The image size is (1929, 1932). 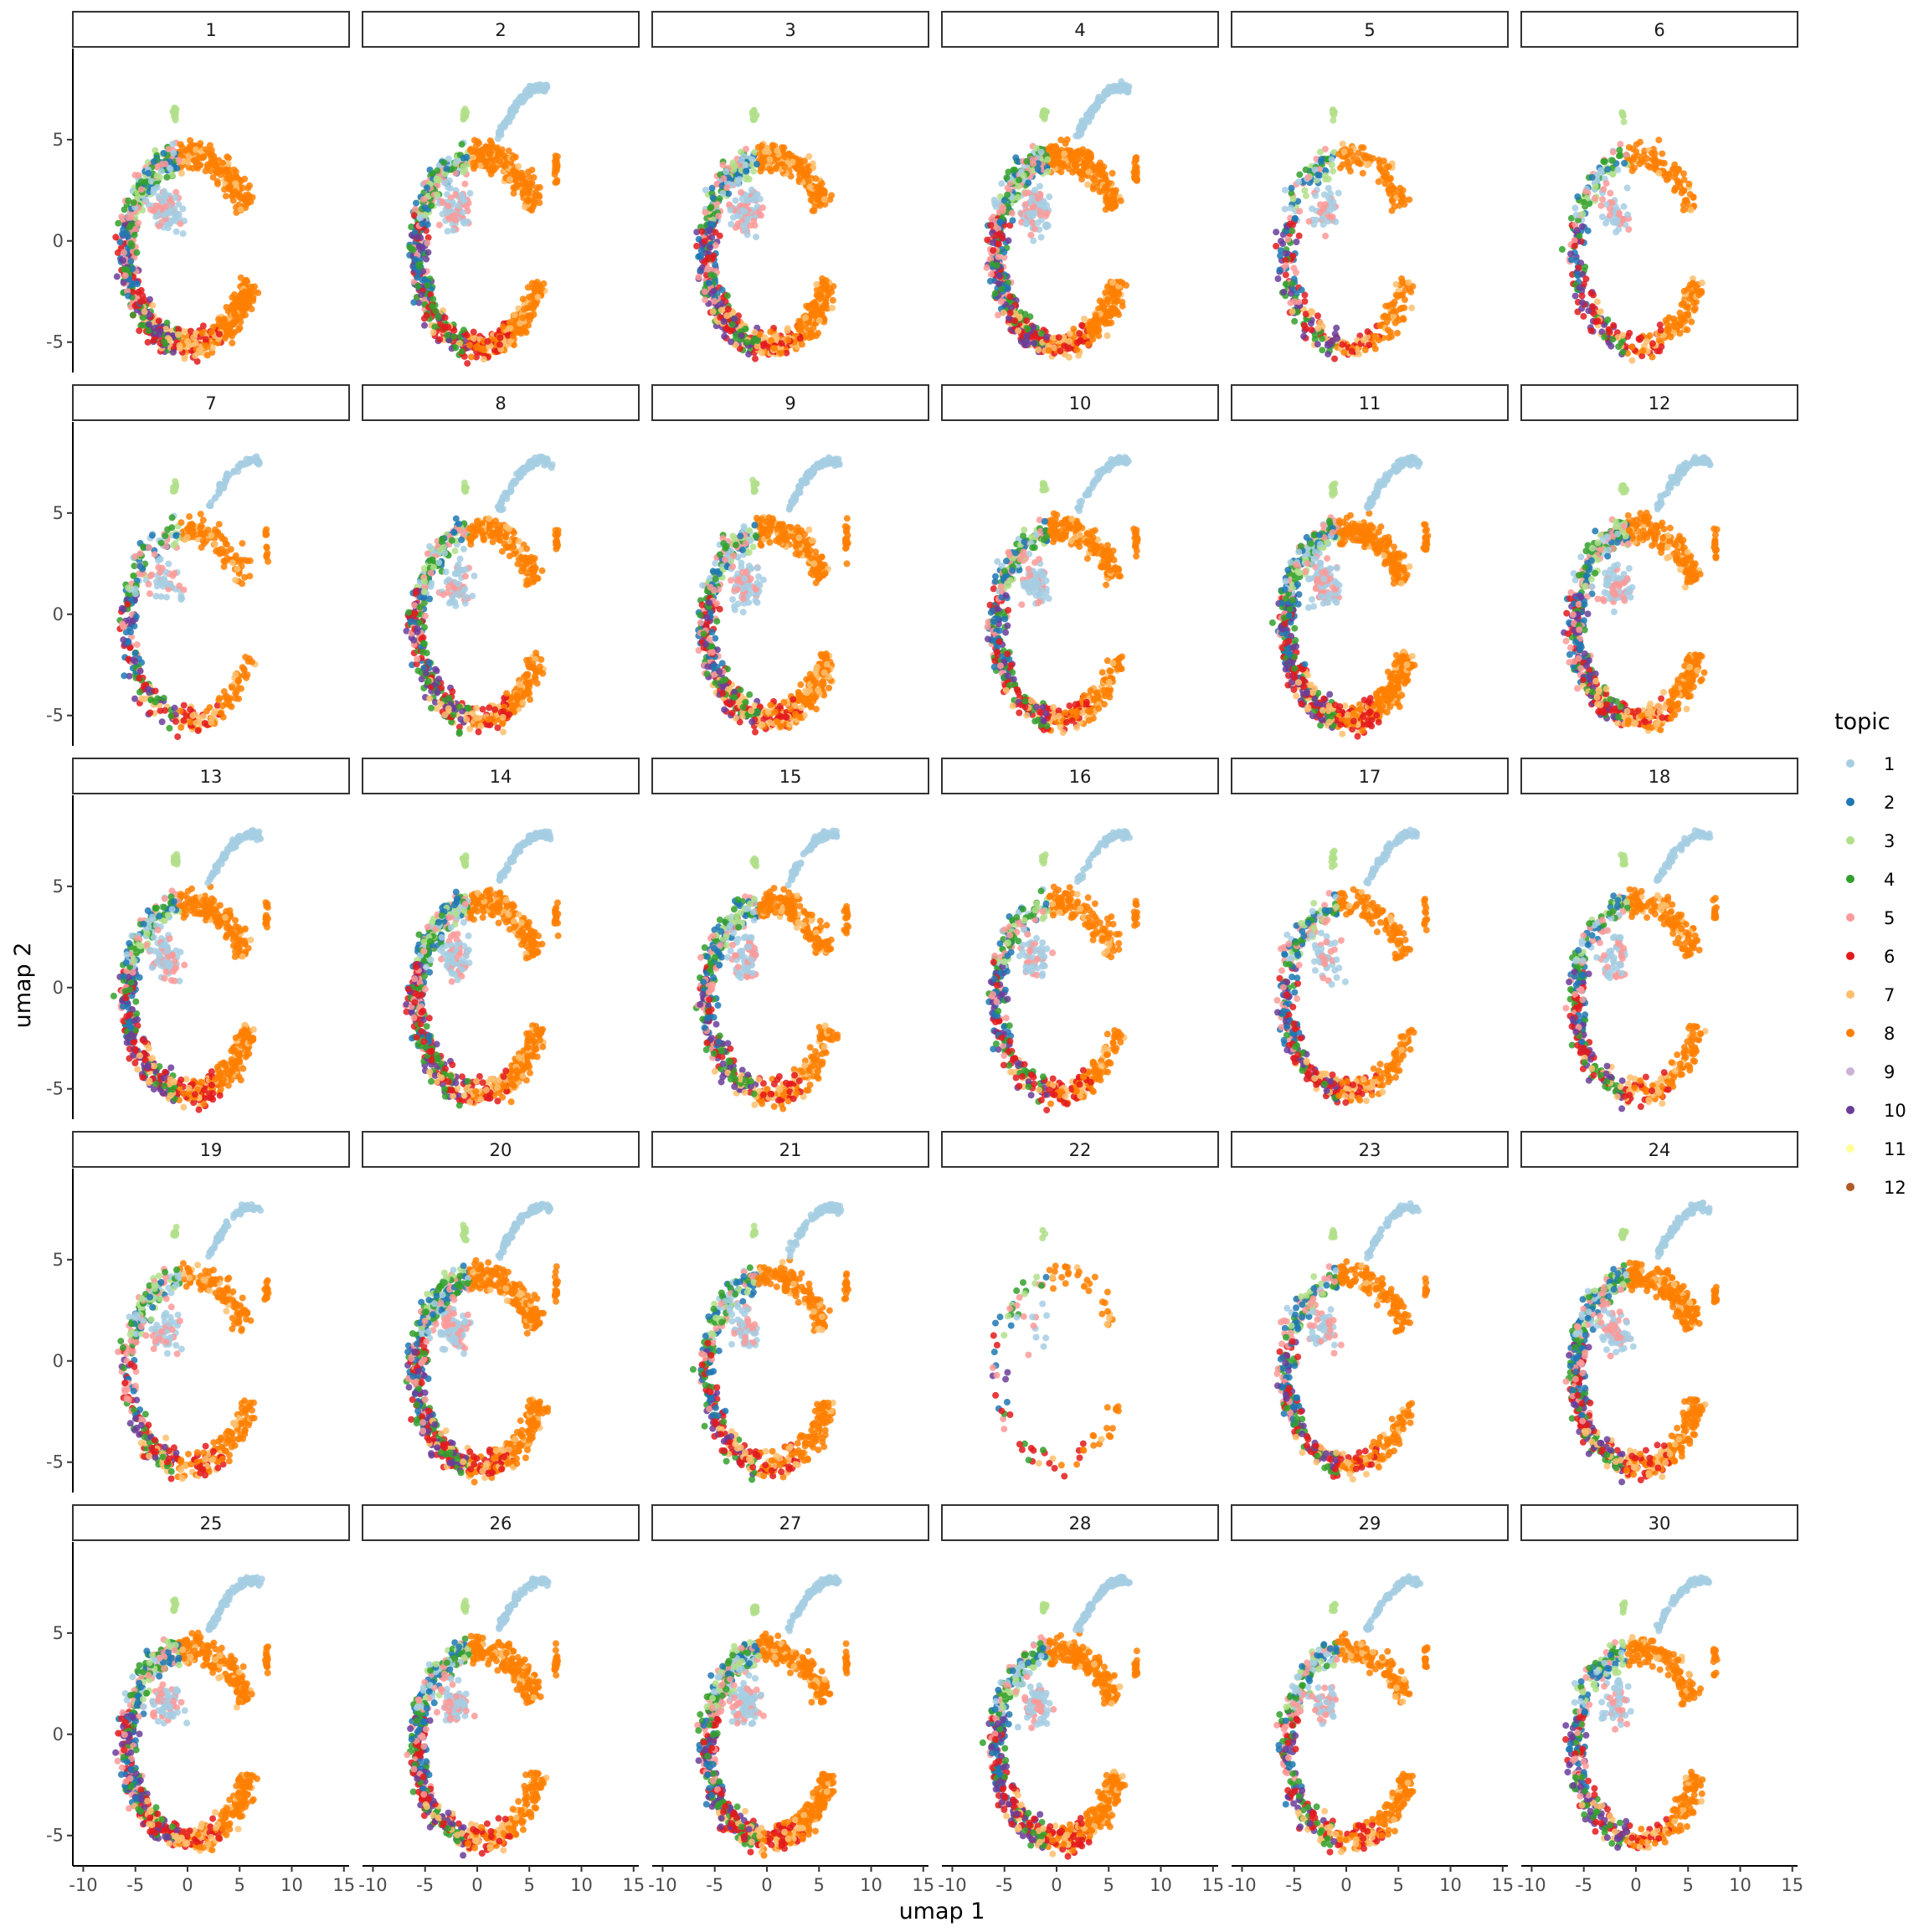 I want to click on facet-panel-2: 2, so click(x=501, y=190).